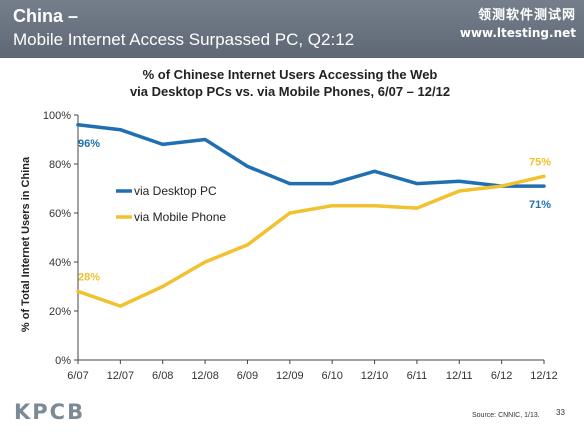 The height and width of the screenshot is (438, 584). I want to click on y-tick-label: 100%, so click(57, 116).